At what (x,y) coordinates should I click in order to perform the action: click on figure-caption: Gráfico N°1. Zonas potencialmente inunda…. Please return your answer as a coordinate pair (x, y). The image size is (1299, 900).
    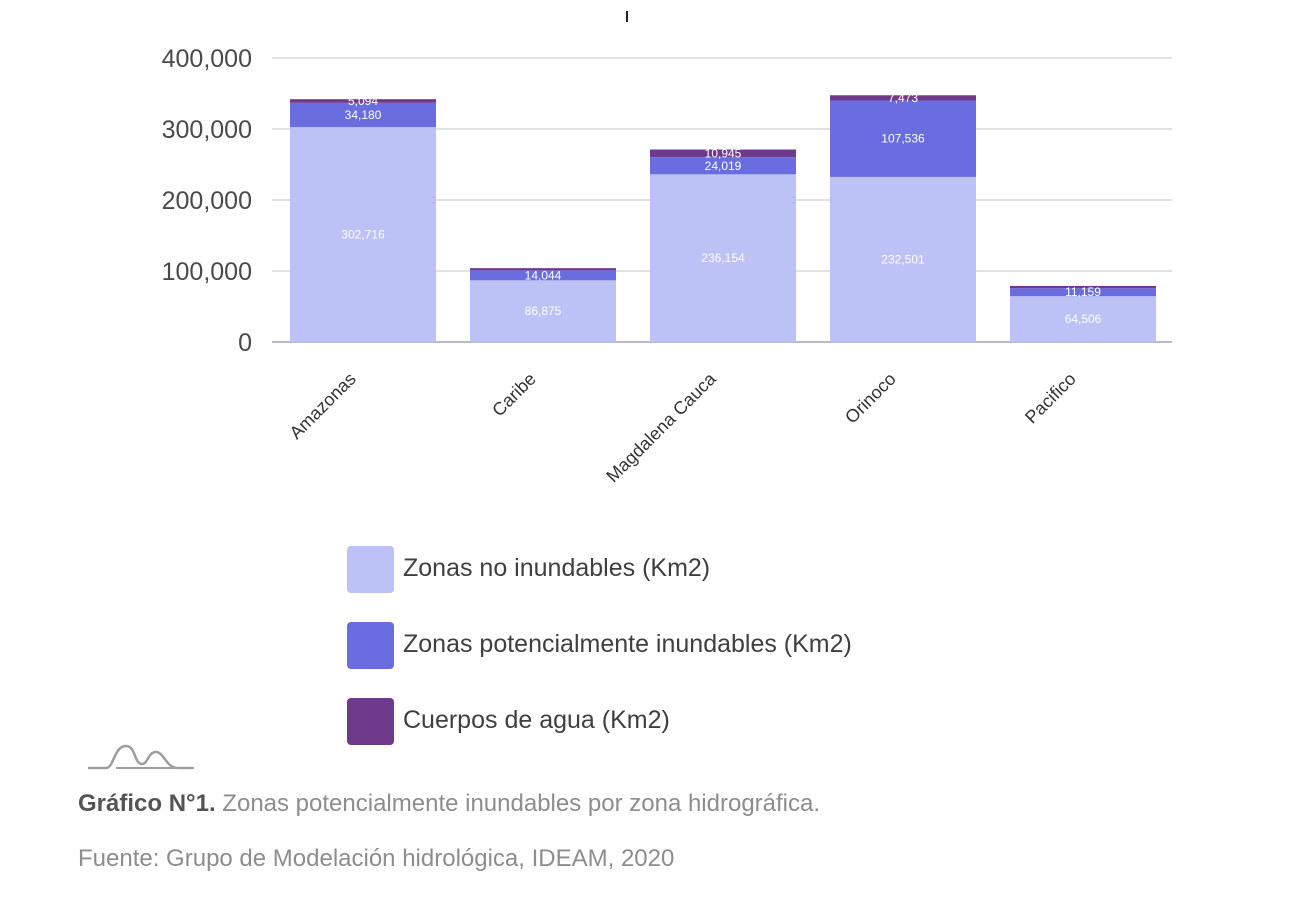
    Looking at the image, I should click on (449, 804).